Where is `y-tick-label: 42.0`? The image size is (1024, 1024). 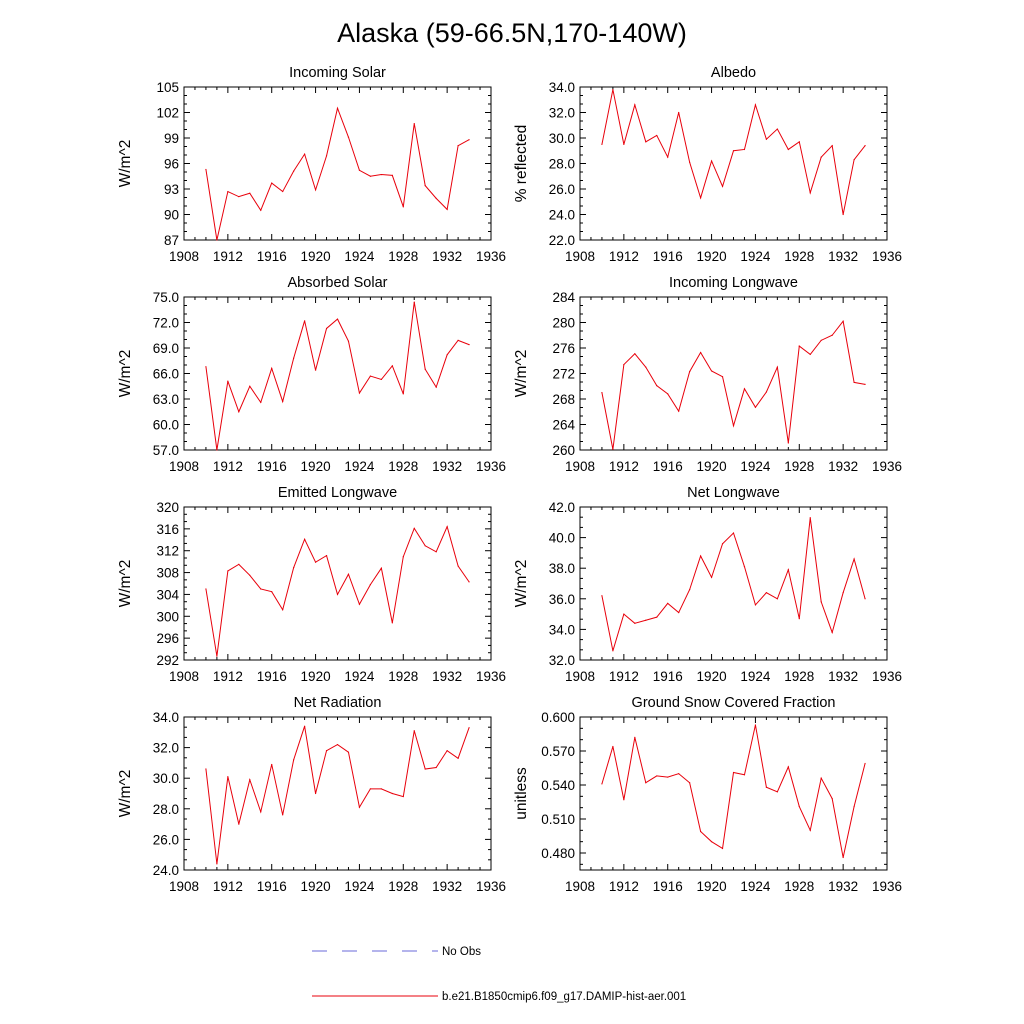 y-tick-label: 42.0 is located at coordinates (562, 507).